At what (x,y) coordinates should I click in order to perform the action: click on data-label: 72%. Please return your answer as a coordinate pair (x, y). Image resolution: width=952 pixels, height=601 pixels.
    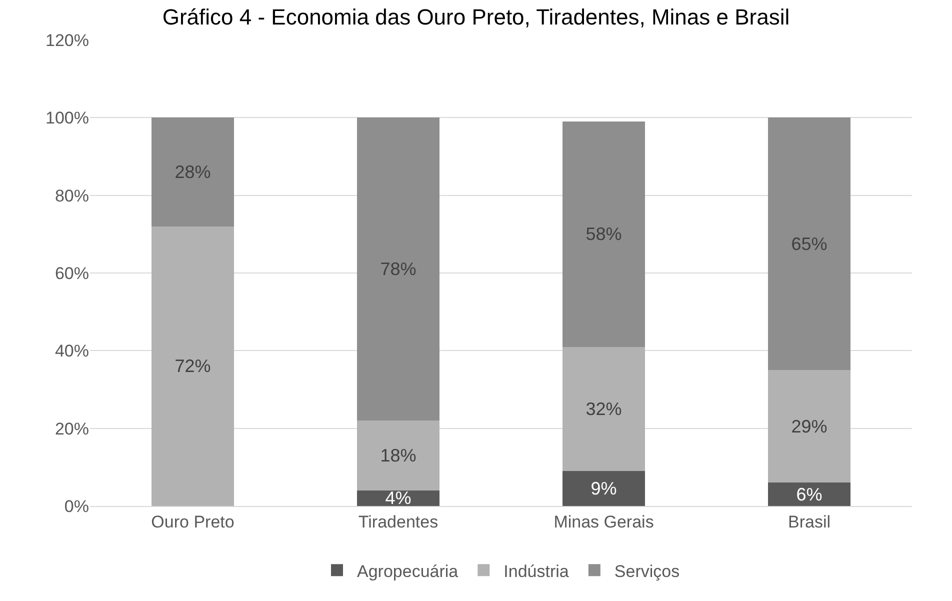
    Looking at the image, I should click on (192, 366).